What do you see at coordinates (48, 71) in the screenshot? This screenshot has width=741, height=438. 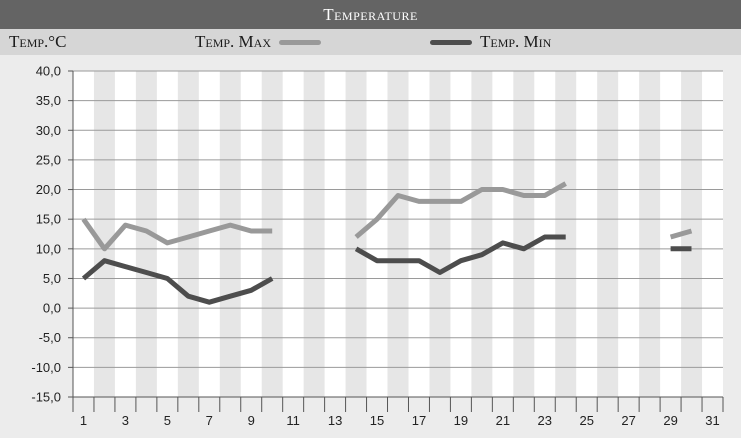 I see `y-tick-label: 40,0` at bounding box center [48, 71].